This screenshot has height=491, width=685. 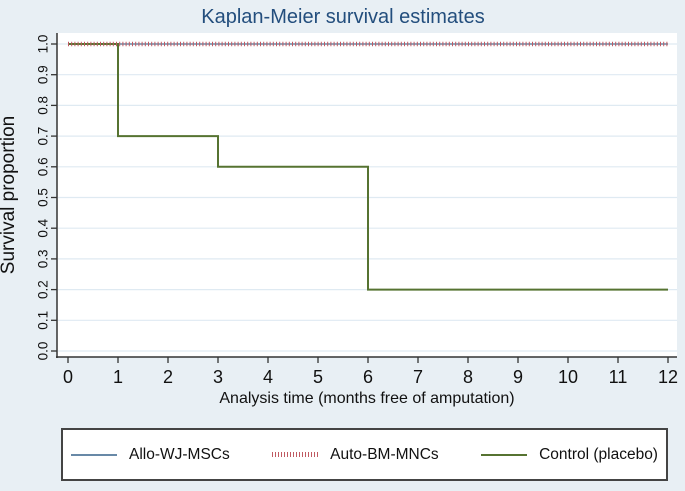 What do you see at coordinates (168, 377) in the screenshot?
I see `x-tick-label: 2` at bounding box center [168, 377].